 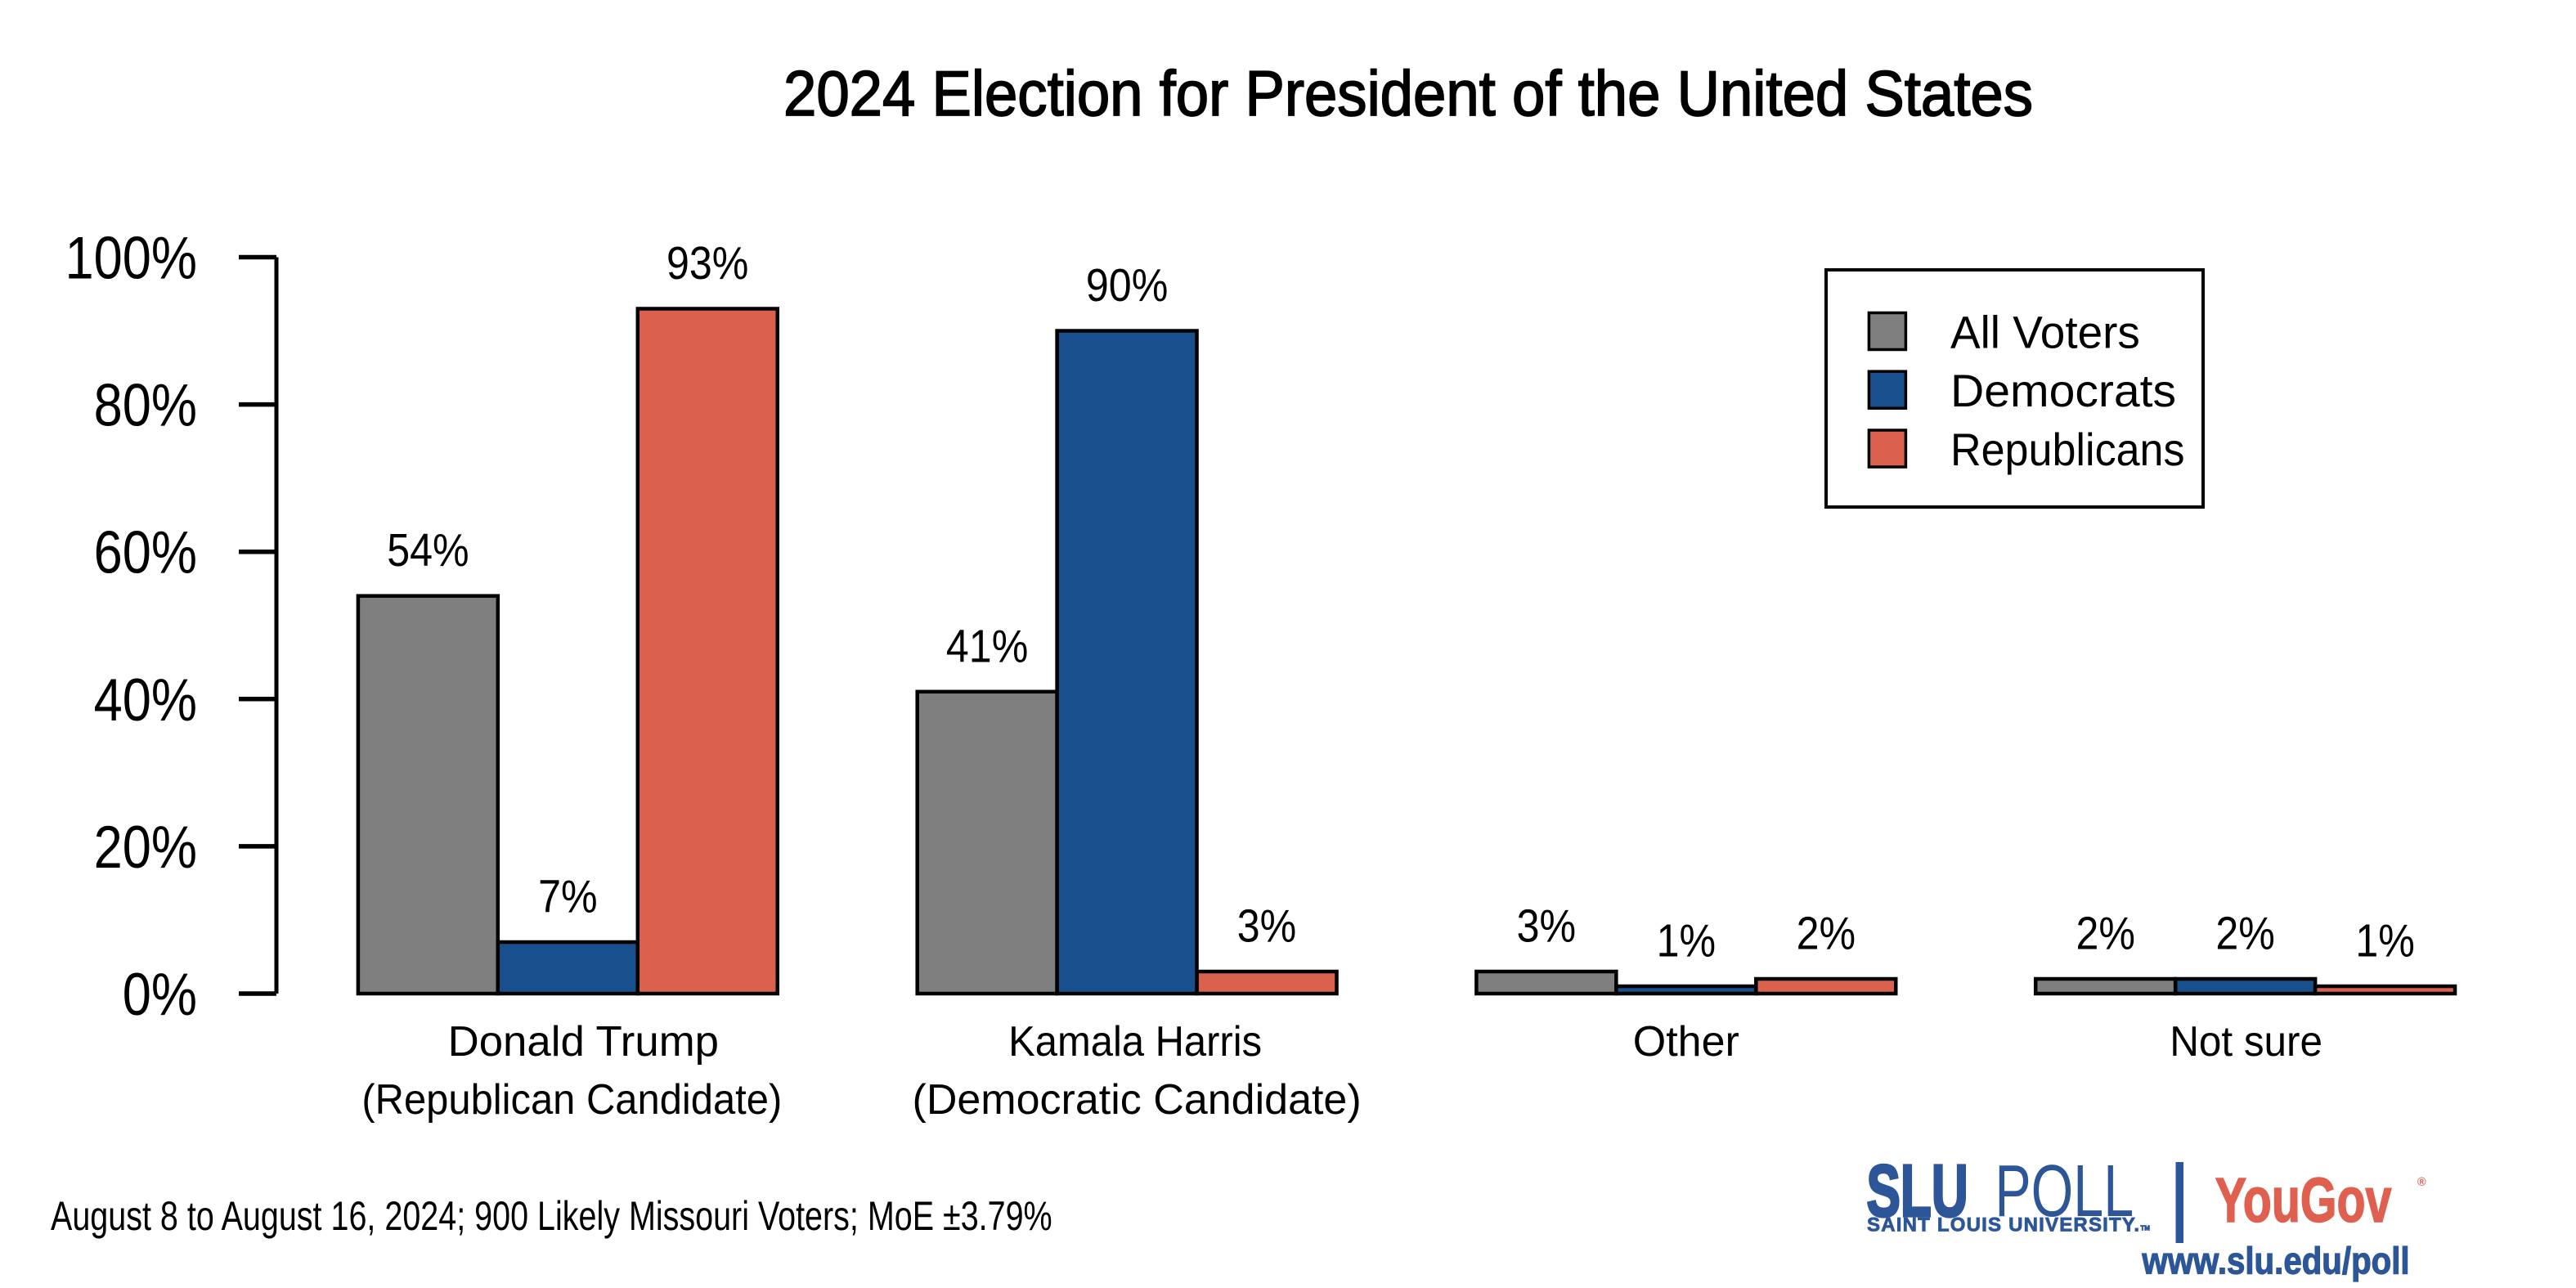 What do you see at coordinates (2064, 1190) in the screenshot?
I see `svg-text: POLL` at bounding box center [2064, 1190].